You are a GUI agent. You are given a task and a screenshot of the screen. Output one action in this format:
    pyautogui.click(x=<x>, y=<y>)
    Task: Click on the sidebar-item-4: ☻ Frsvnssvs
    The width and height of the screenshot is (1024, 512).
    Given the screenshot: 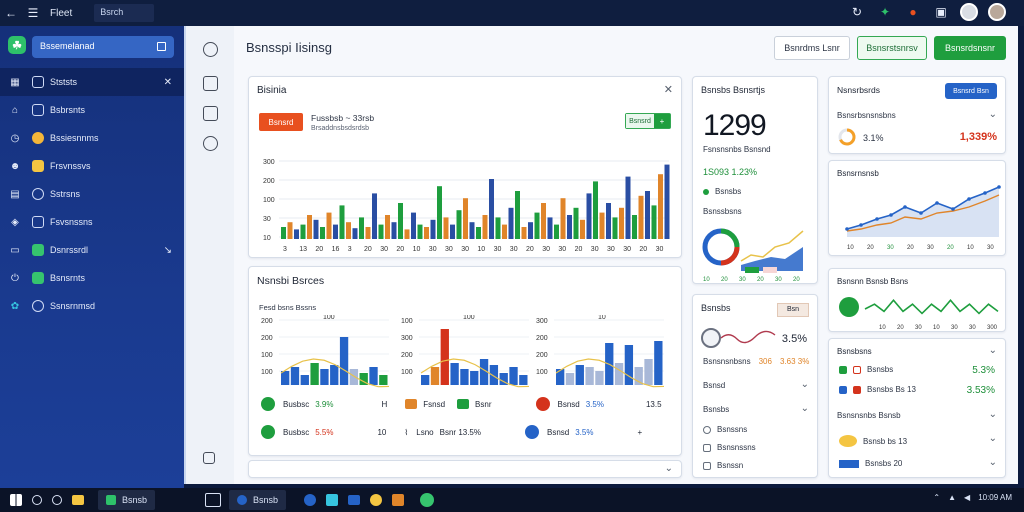 What is the action you would take?
    pyautogui.click(x=92, y=166)
    